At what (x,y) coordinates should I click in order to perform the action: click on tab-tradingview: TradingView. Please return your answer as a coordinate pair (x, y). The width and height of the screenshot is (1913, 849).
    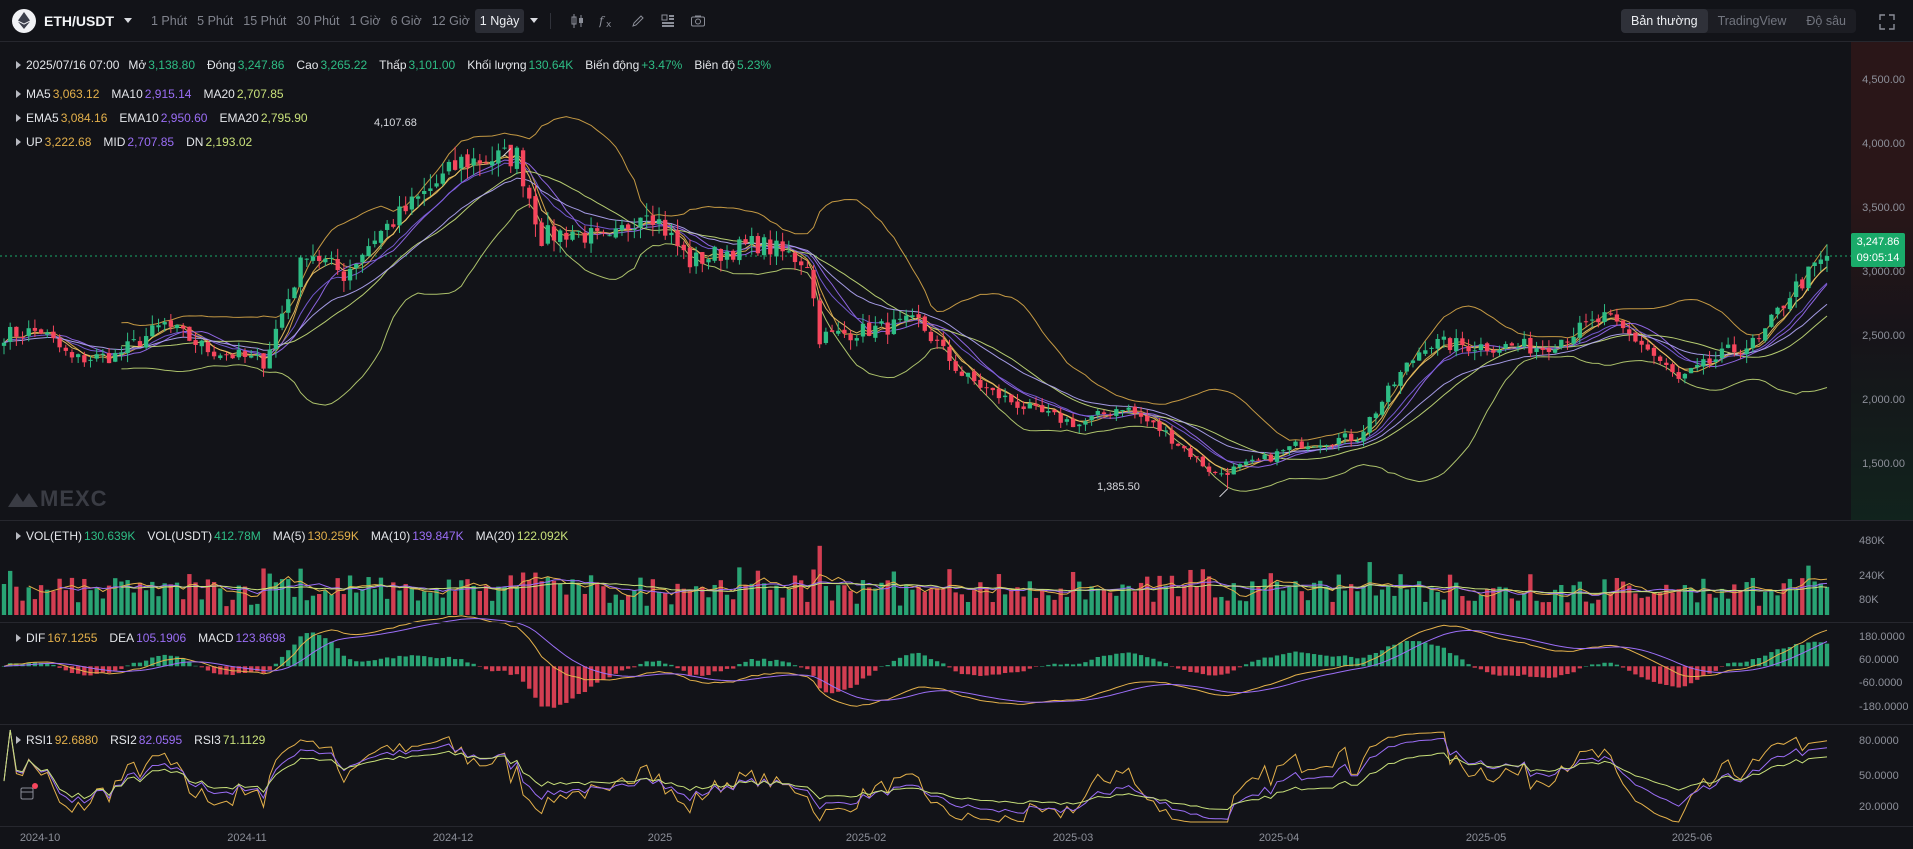
    Looking at the image, I should click on (1752, 21).